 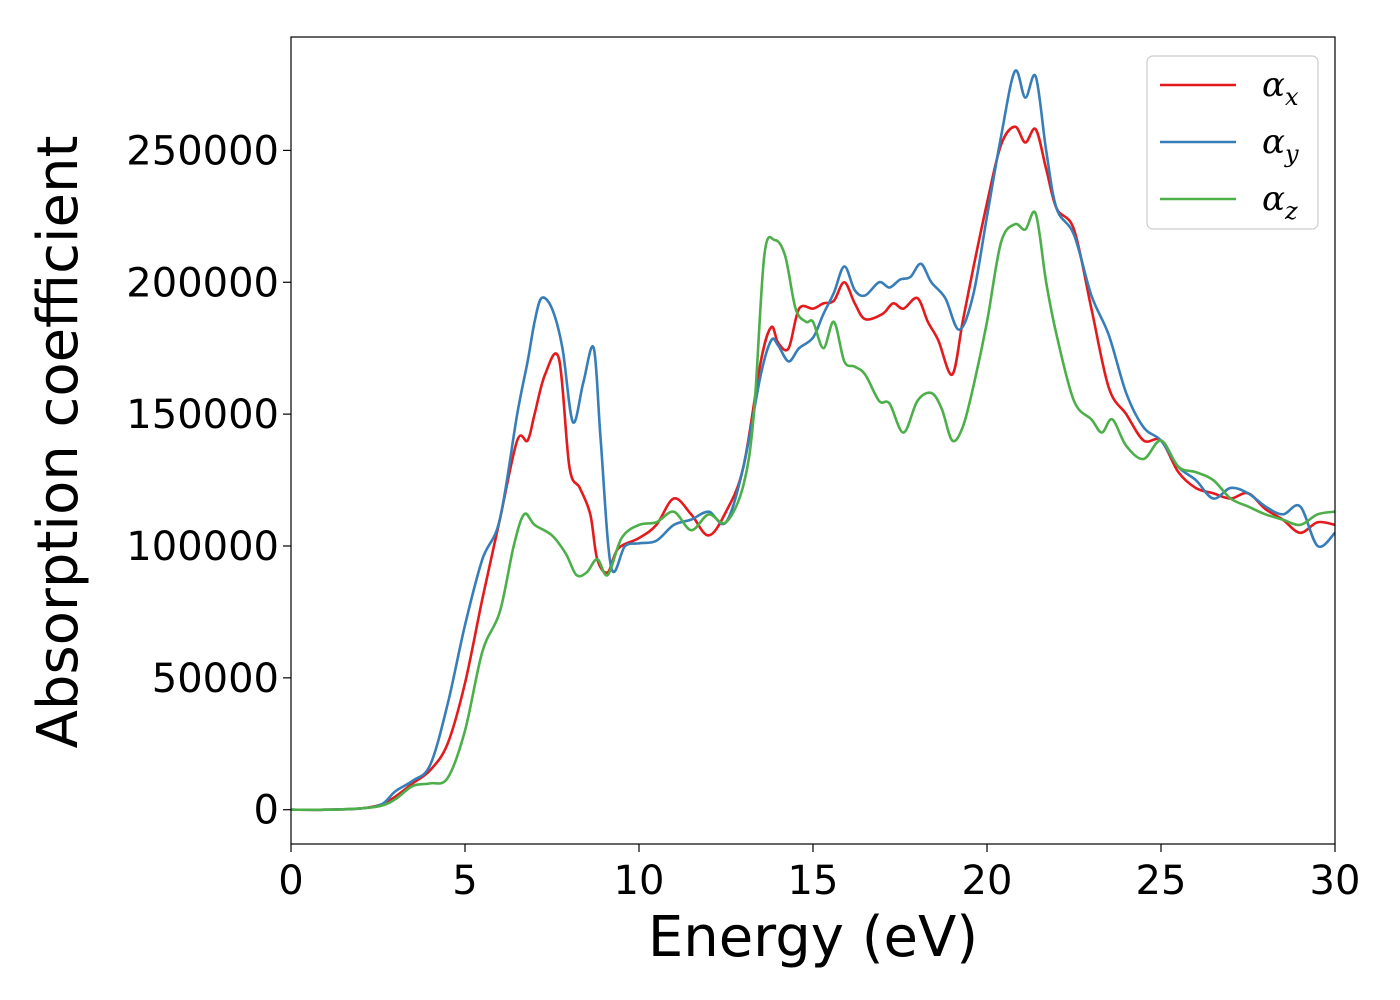 What do you see at coordinates (1335, 881) in the screenshot?
I see `x-tick-label: 30` at bounding box center [1335, 881].